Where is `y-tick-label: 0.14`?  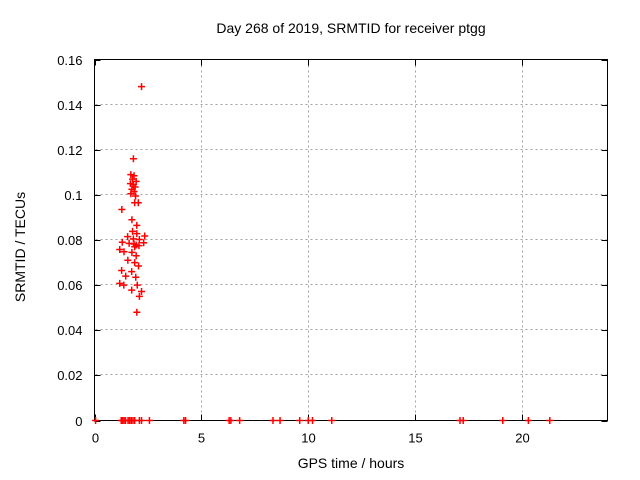
y-tick-label: 0.14 is located at coordinates (69, 105).